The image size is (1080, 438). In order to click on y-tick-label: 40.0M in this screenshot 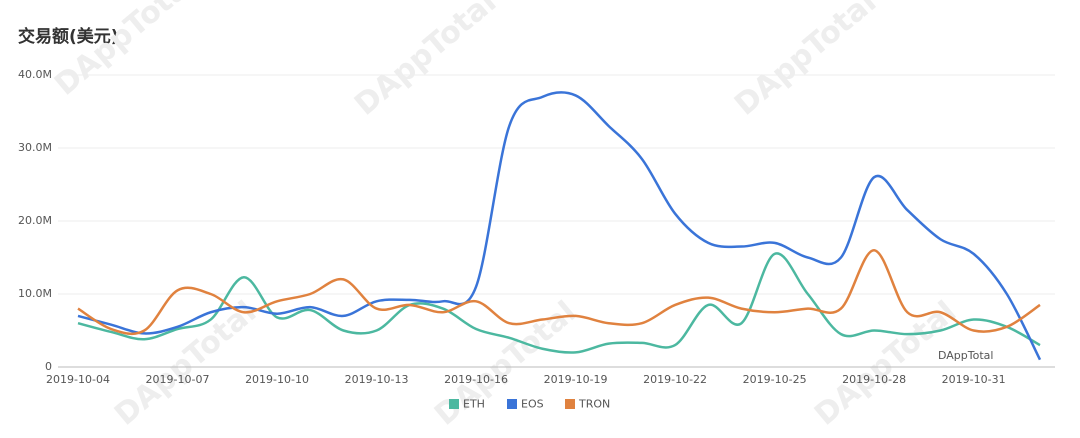, I will do `click(35, 74)`.